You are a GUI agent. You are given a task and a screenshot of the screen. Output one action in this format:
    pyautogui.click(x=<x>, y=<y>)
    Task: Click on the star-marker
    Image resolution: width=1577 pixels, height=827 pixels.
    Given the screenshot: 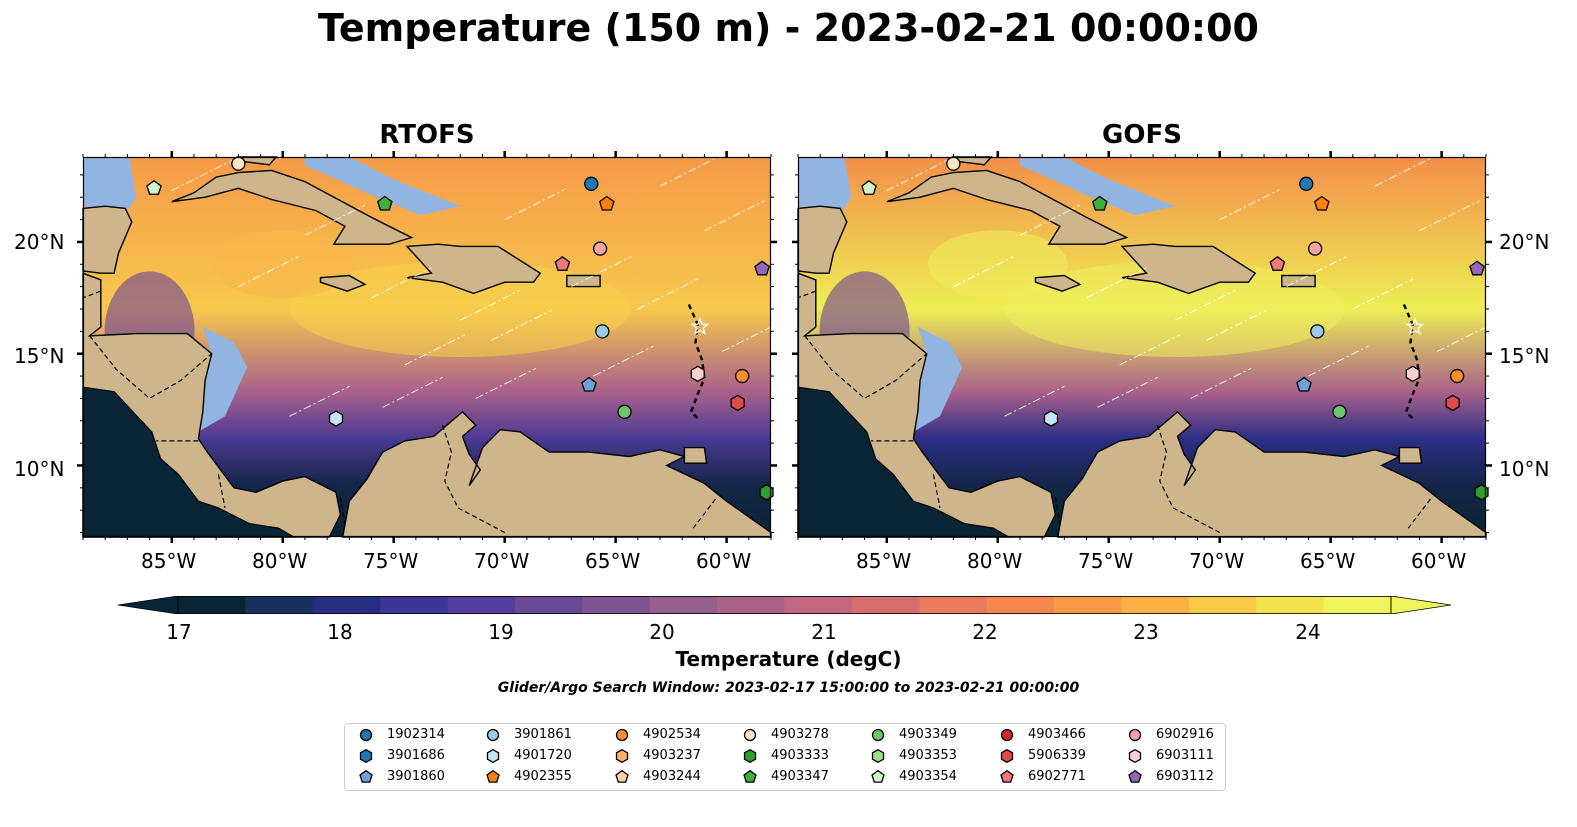 What is the action you would take?
    pyautogui.click(x=1415, y=326)
    